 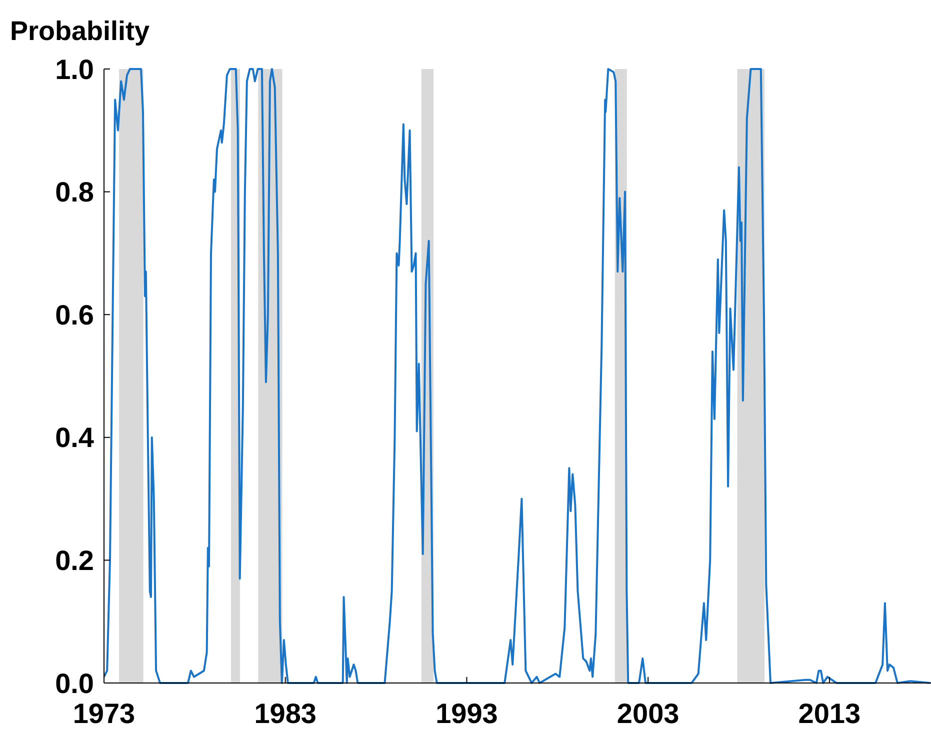 I want to click on x-tick-label: 2003, so click(x=648, y=713).